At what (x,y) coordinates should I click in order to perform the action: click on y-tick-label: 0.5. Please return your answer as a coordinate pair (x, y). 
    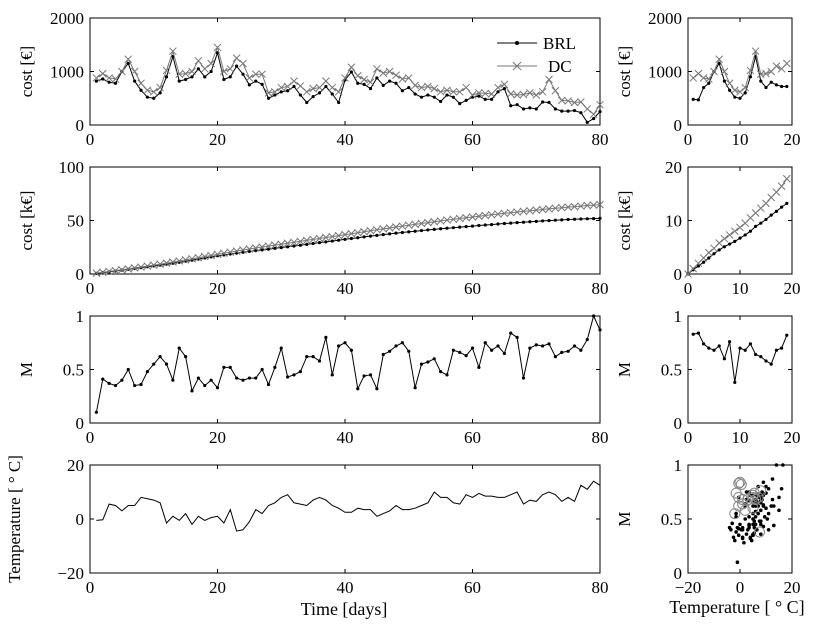
    Looking at the image, I should click on (73, 370).